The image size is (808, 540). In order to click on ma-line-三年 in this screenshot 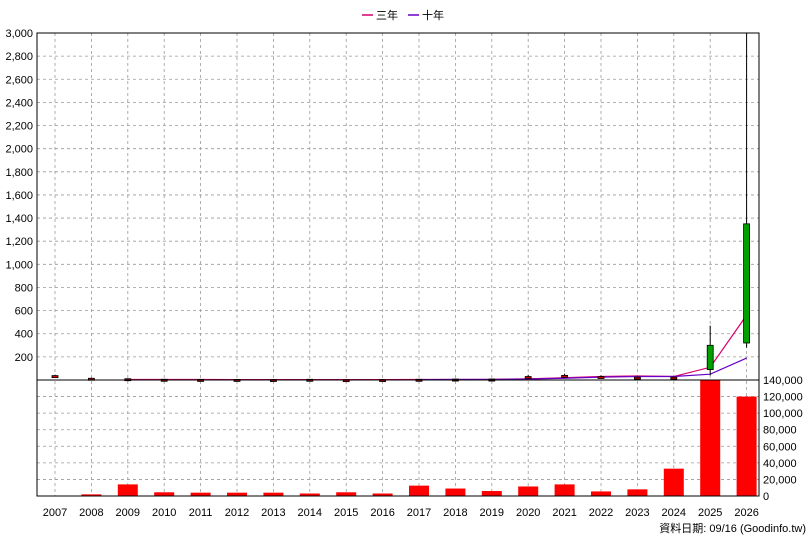, I will do `click(437, 347)`.